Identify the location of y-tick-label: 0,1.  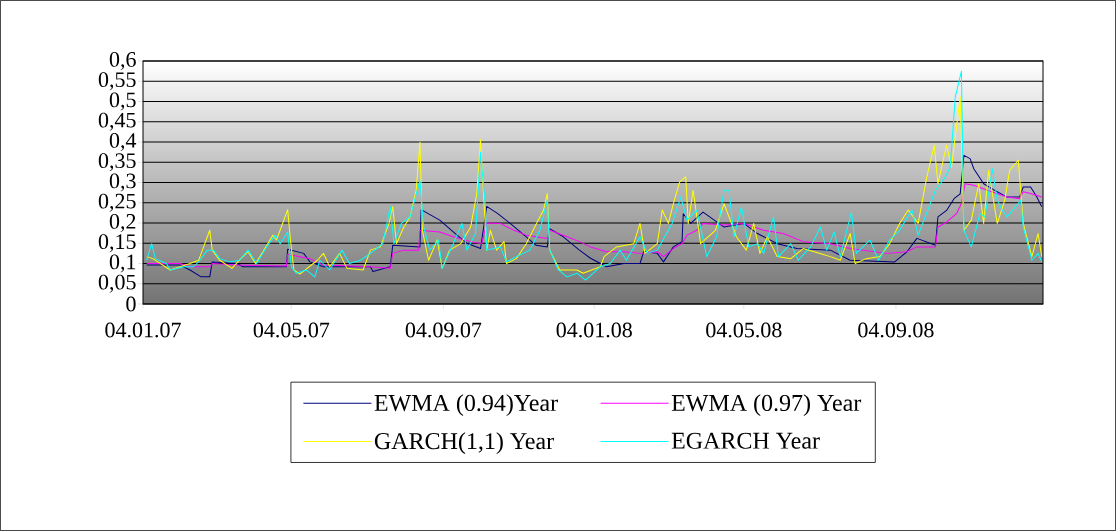
(122, 263).